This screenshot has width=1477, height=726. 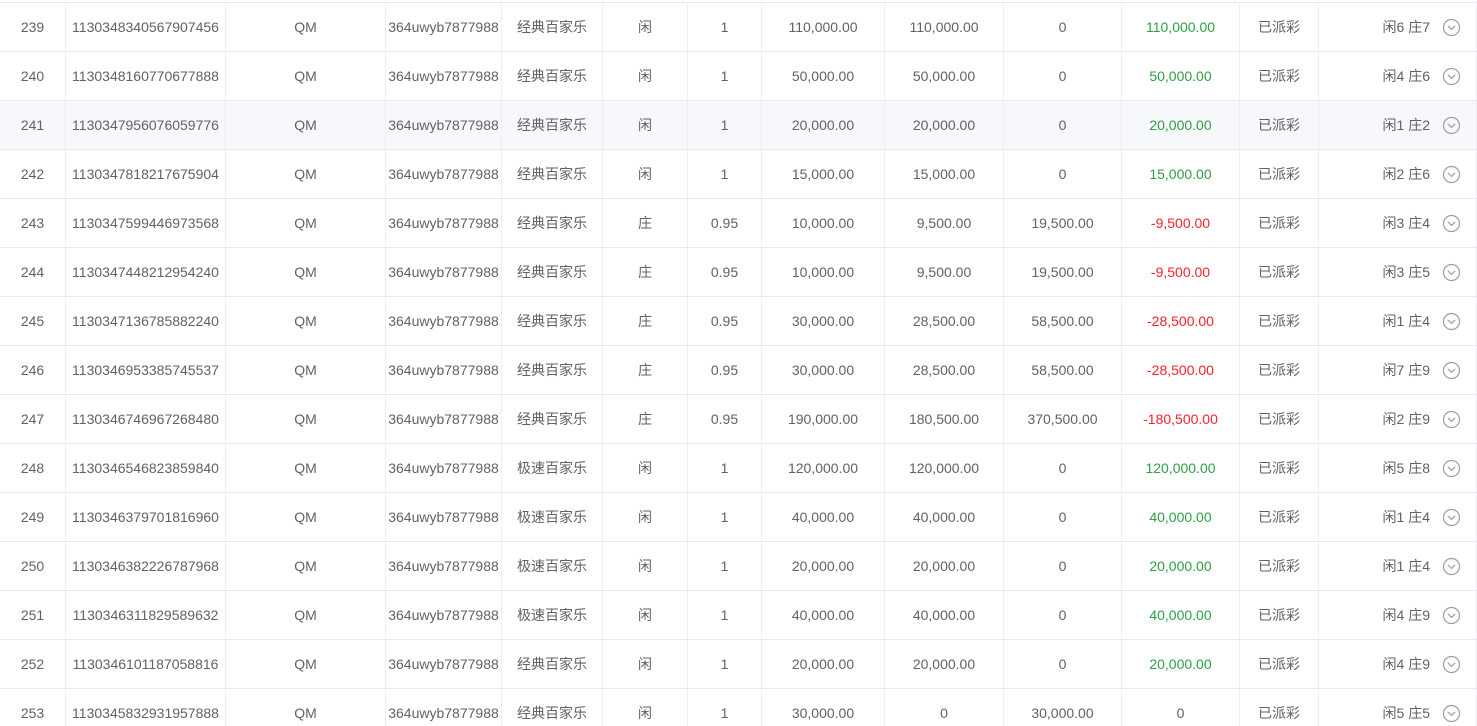 I want to click on bet-amount: 110,000.00, so click(x=823, y=27).